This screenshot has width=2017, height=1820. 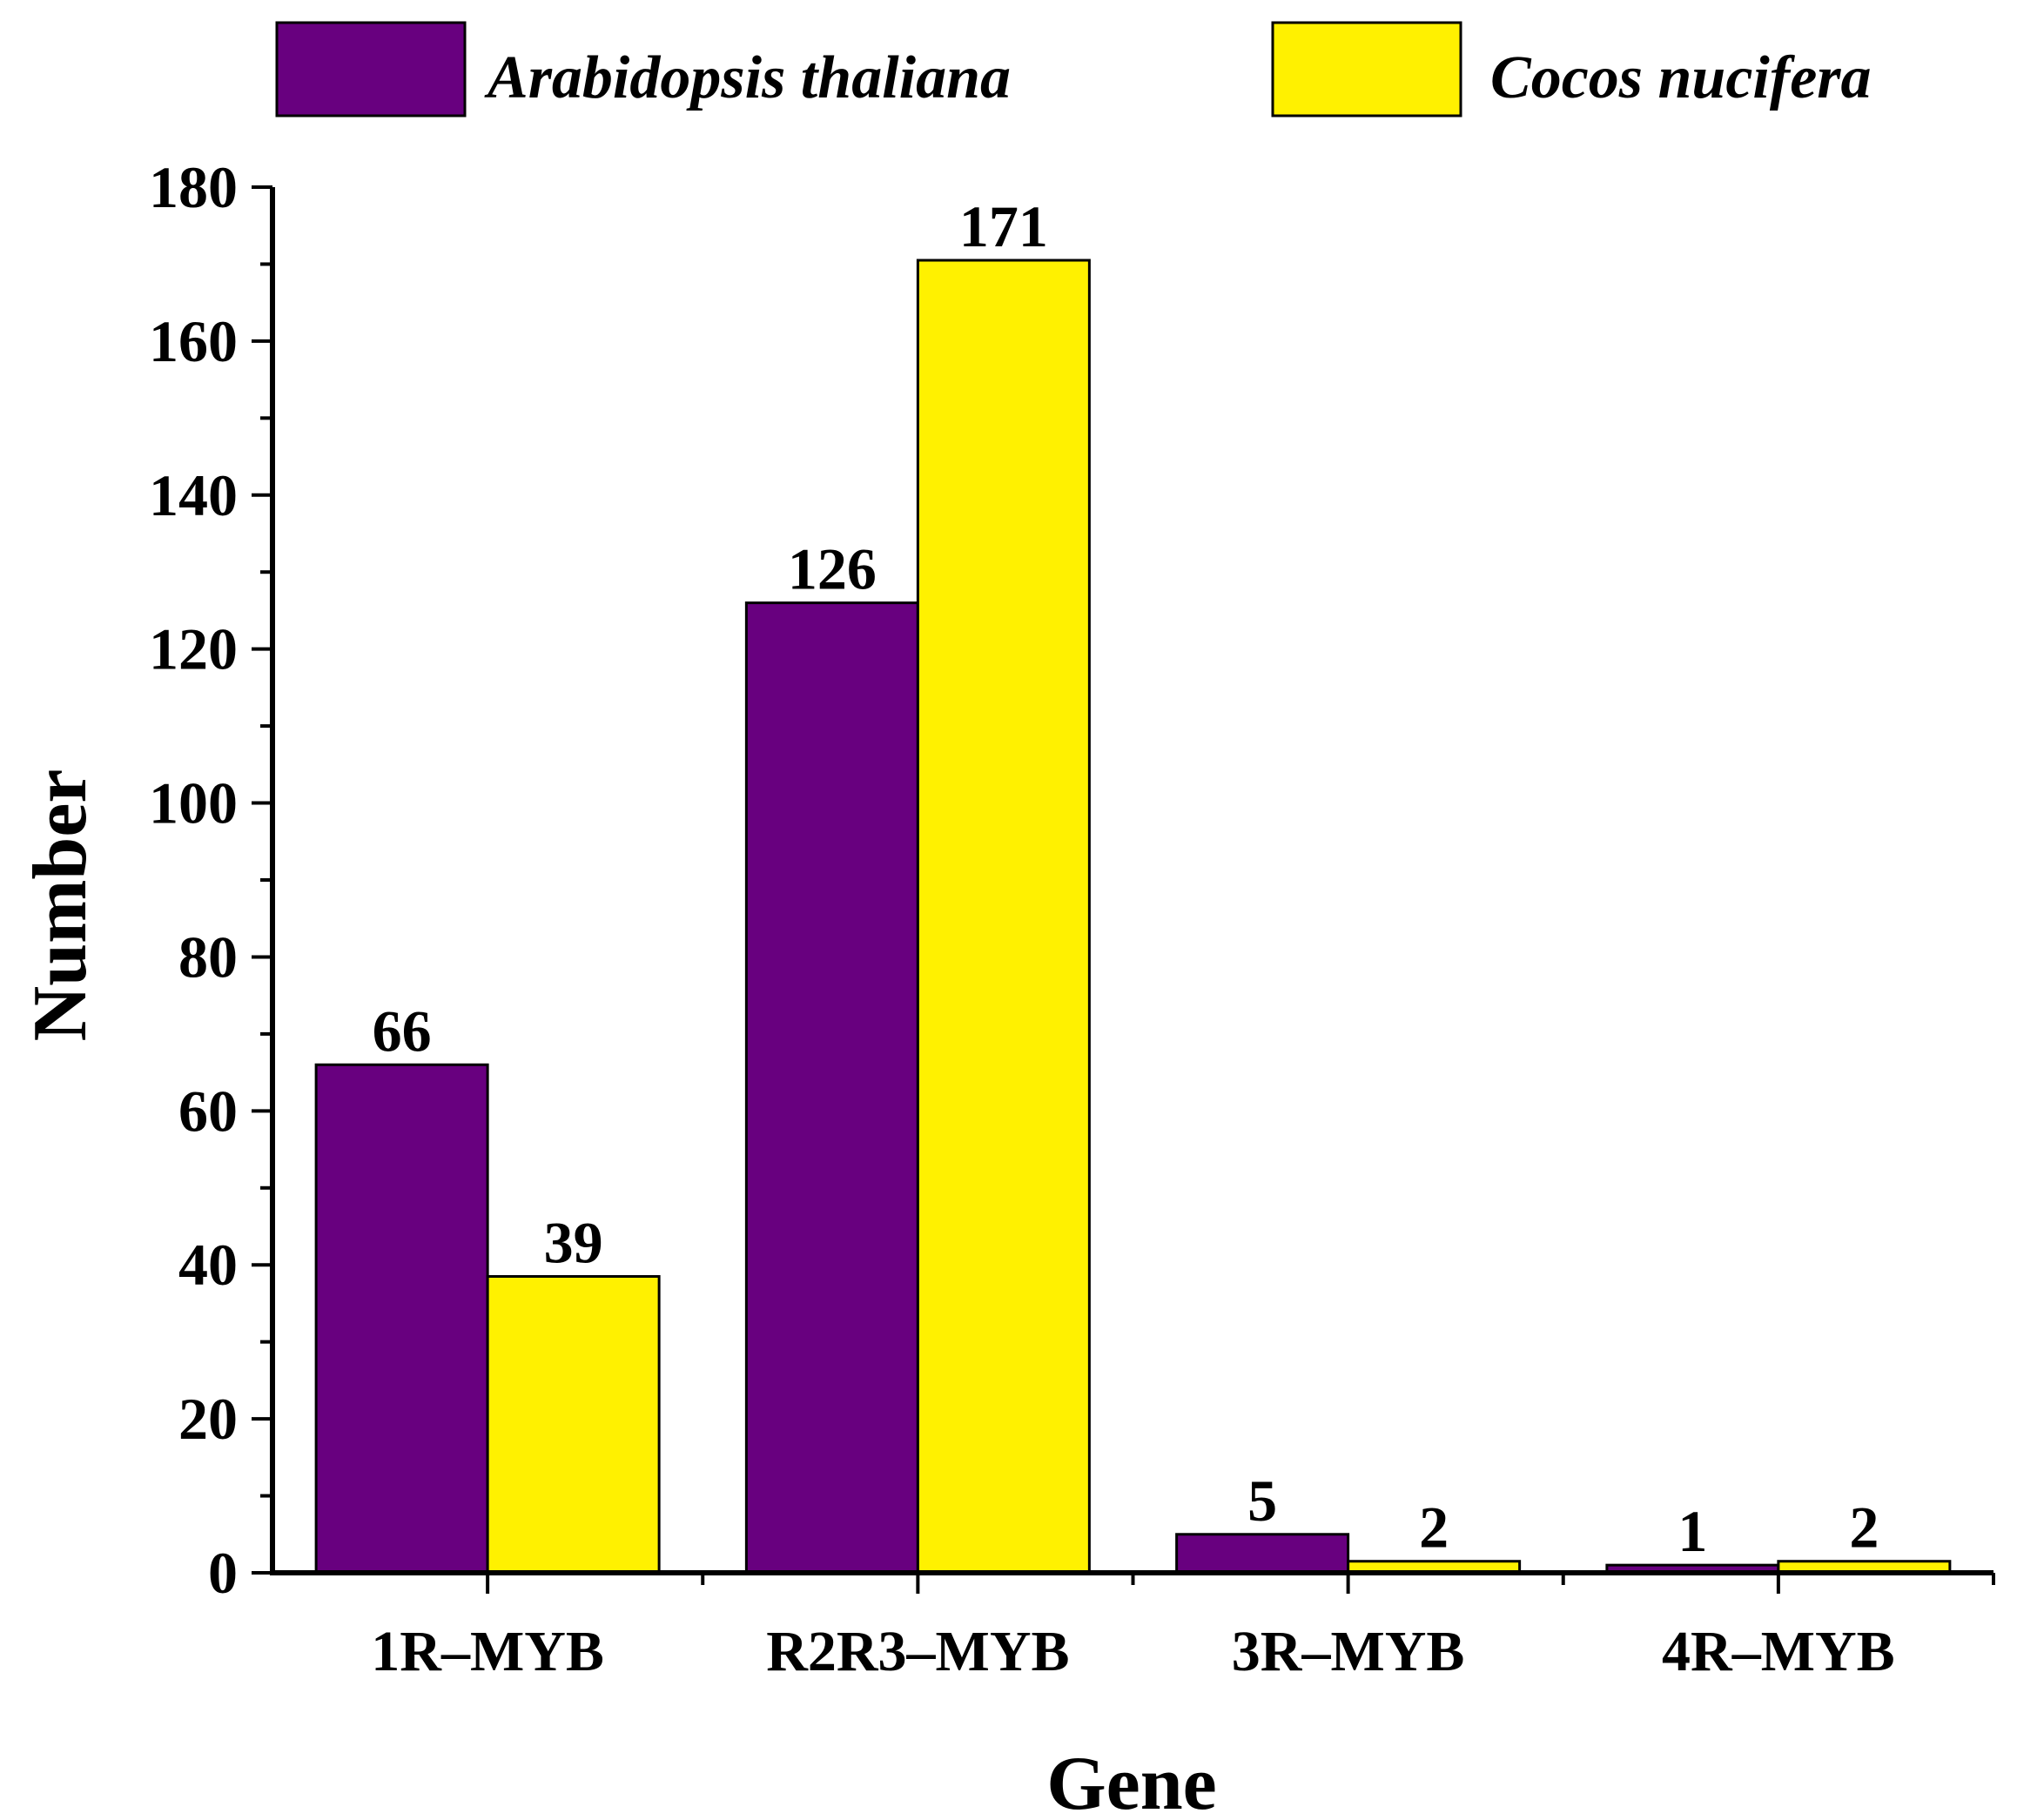 I want to click on y-tick-label-160: 160, so click(x=194, y=341).